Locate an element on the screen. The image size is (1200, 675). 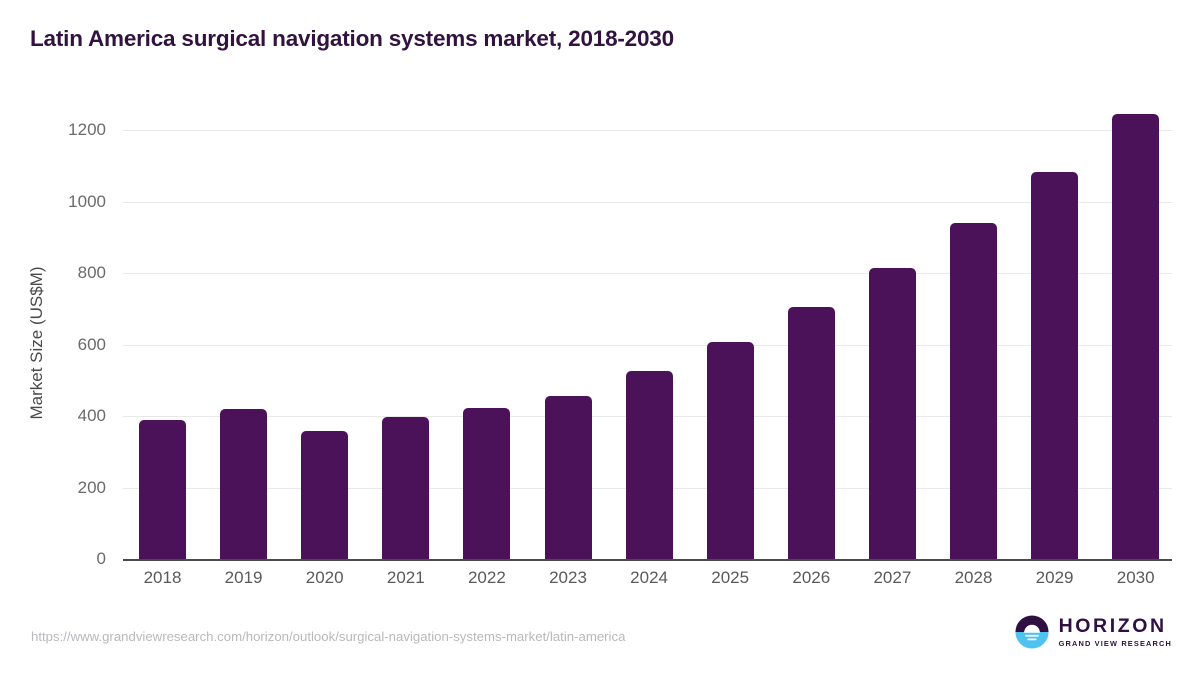
x-axis-tick-label: 2024 is located at coordinates (649, 577).